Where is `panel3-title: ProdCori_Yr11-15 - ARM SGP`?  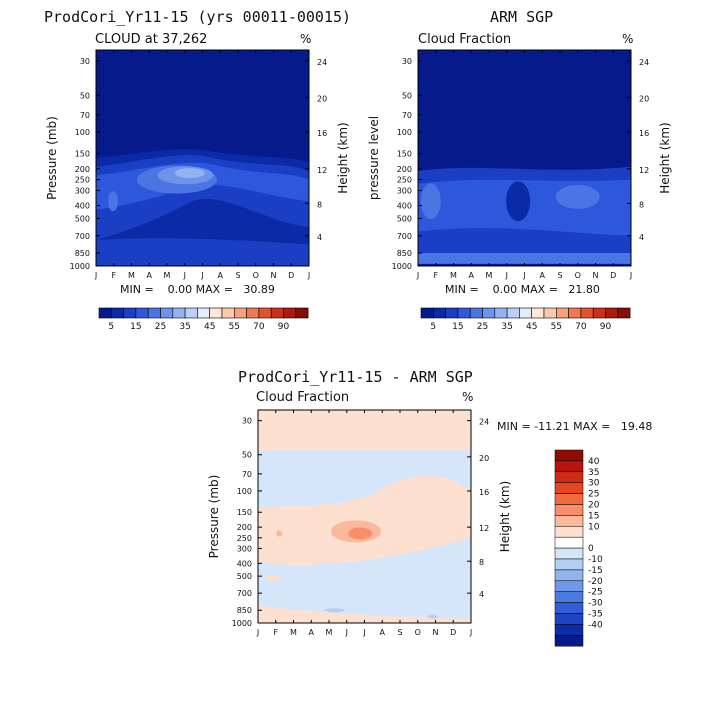 panel3-title: ProdCori_Yr11-15 - ARM SGP is located at coordinates (355, 377).